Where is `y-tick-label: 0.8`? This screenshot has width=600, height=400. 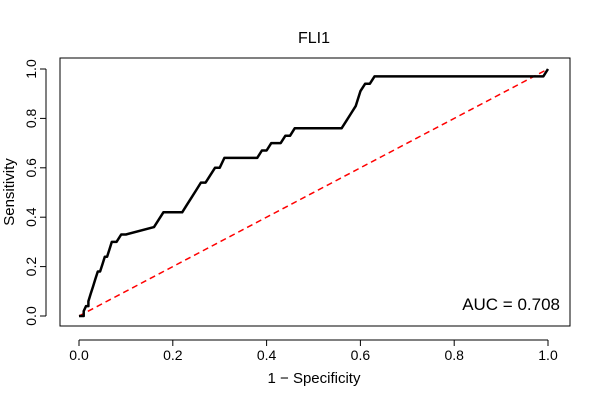
y-tick-label: 0.8 is located at coordinates (31, 118).